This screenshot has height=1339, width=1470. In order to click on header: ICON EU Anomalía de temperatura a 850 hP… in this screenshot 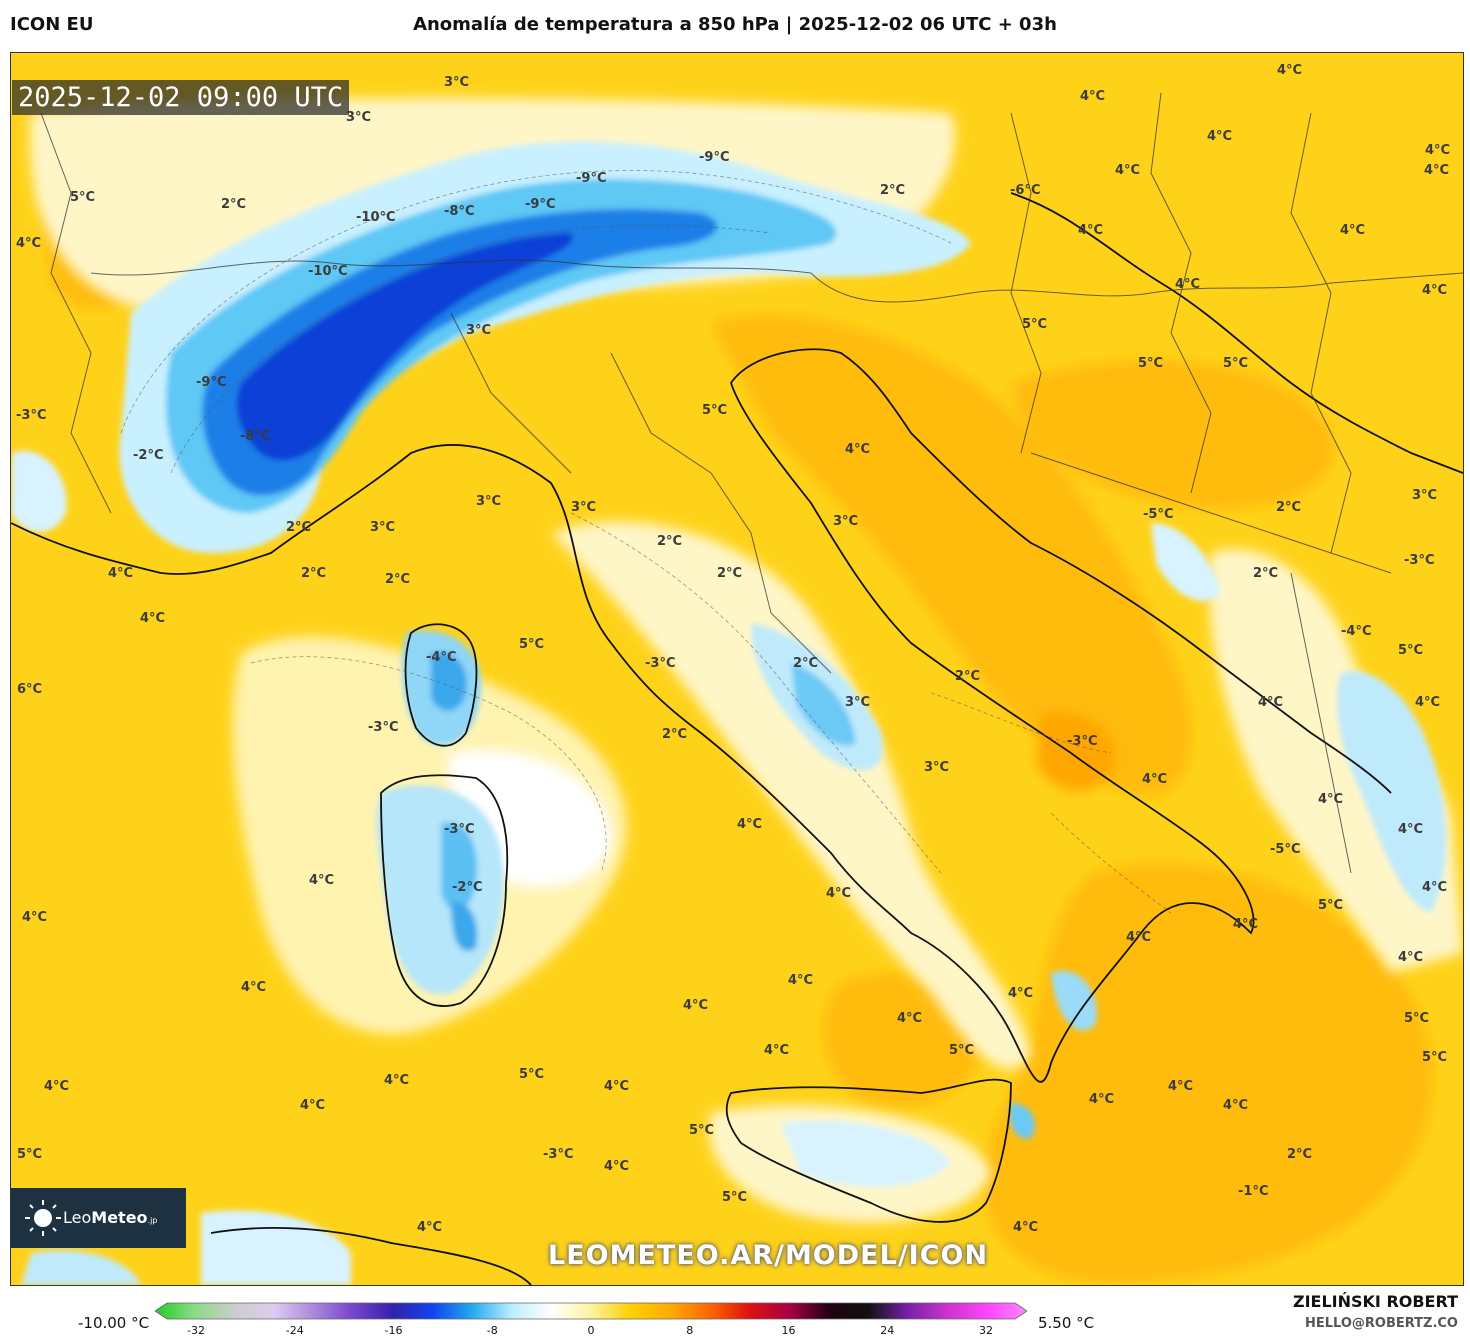, I will do `click(735, 25)`.